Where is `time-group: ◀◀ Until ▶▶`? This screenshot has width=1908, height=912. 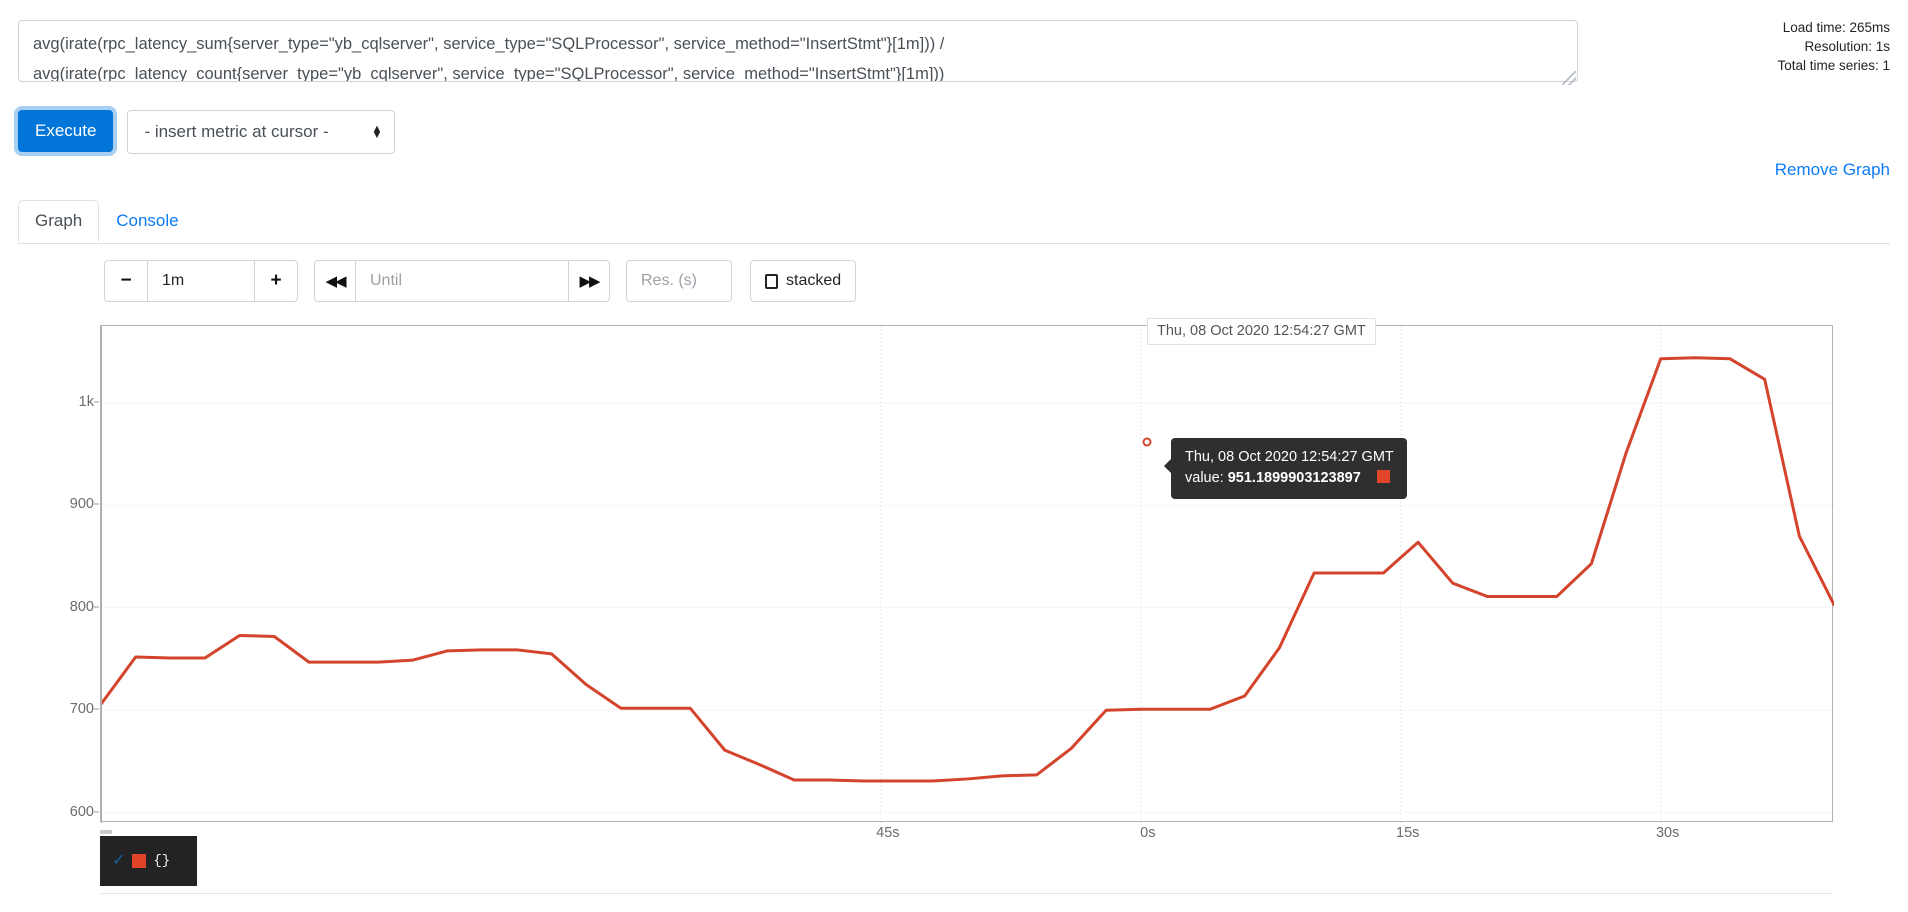
time-group: ◀◀ Until ▶▶ is located at coordinates (462, 281).